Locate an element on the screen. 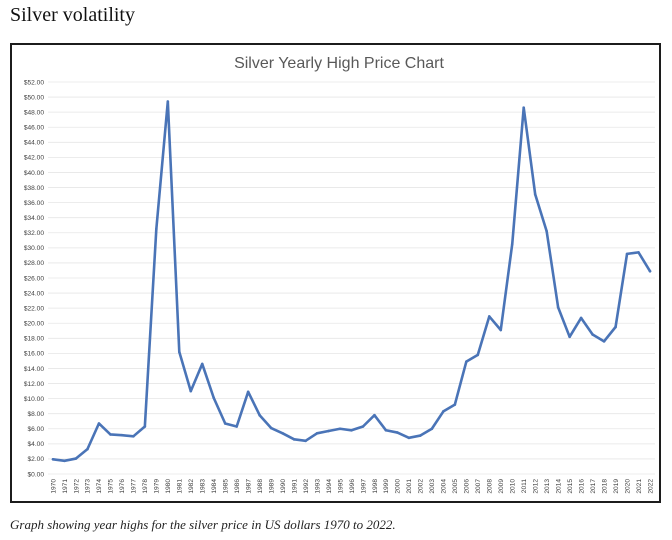  x-tick-label: 1970 is located at coordinates (53, 486).